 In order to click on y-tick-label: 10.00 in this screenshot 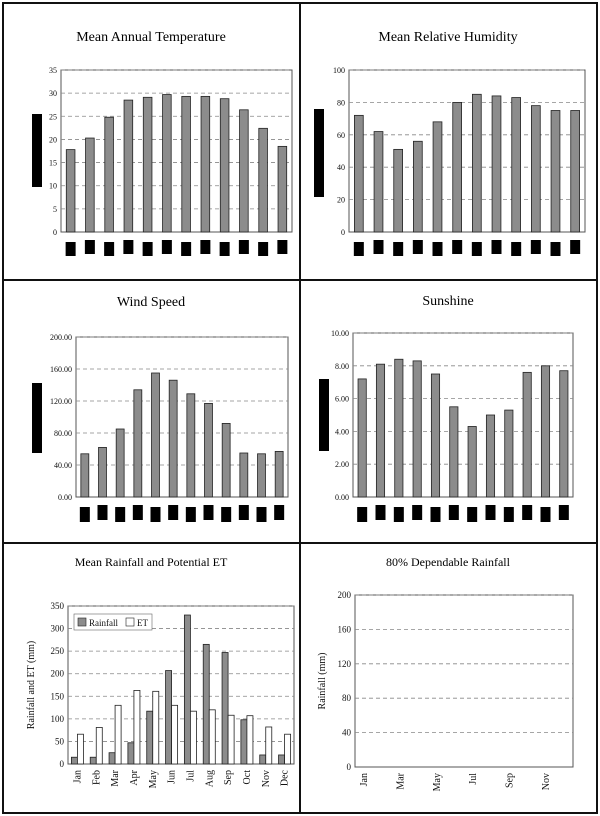, I will do `click(340, 333)`.